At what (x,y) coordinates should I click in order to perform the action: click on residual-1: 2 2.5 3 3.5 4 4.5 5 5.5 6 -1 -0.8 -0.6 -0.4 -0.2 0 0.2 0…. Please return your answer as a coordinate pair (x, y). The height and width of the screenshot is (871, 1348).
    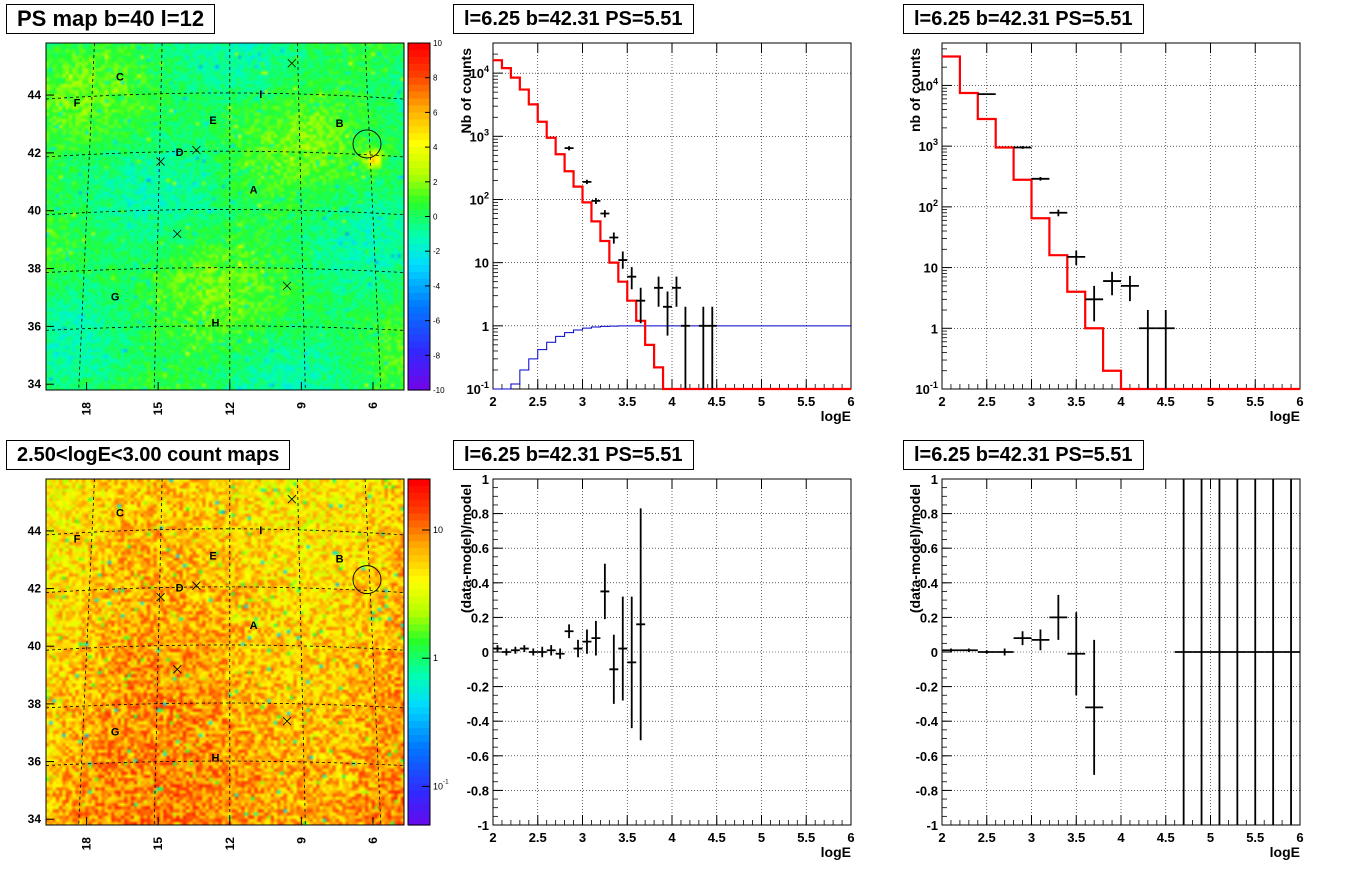
    Looking at the image, I should click on (656, 666).